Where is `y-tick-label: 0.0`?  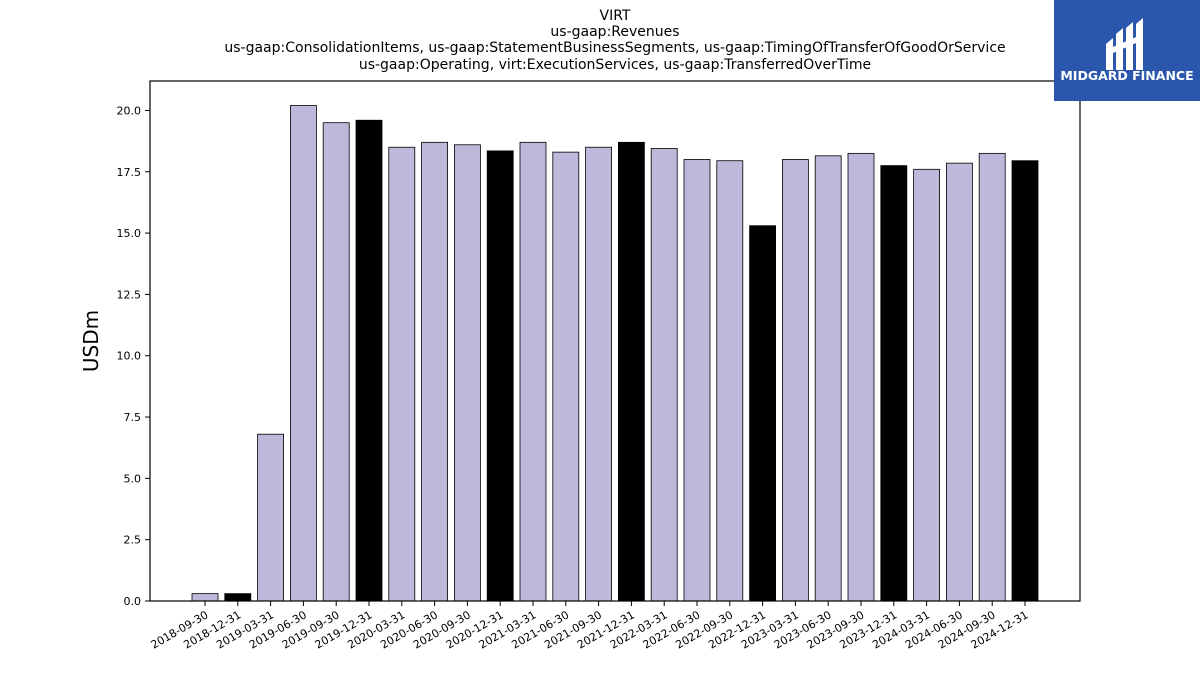 y-tick-label: 0.0 is located at coordinates (133, 601).